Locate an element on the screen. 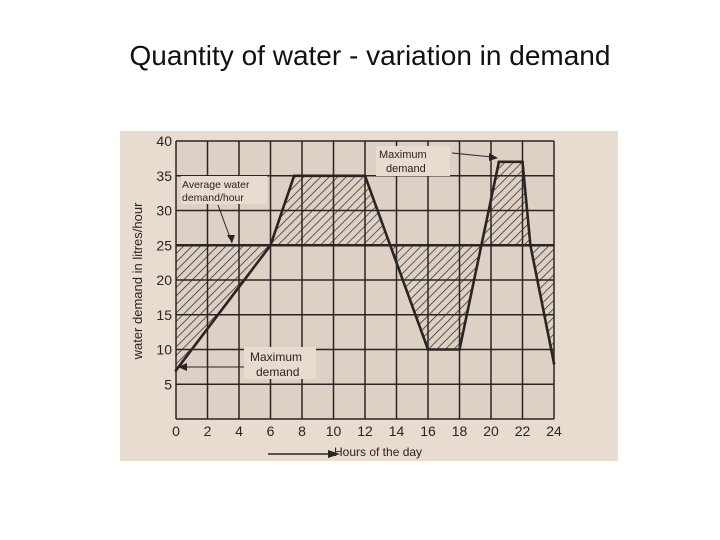 The image size is (720, 540). x-tick-label: 20 is located at coordinates (491, 431).